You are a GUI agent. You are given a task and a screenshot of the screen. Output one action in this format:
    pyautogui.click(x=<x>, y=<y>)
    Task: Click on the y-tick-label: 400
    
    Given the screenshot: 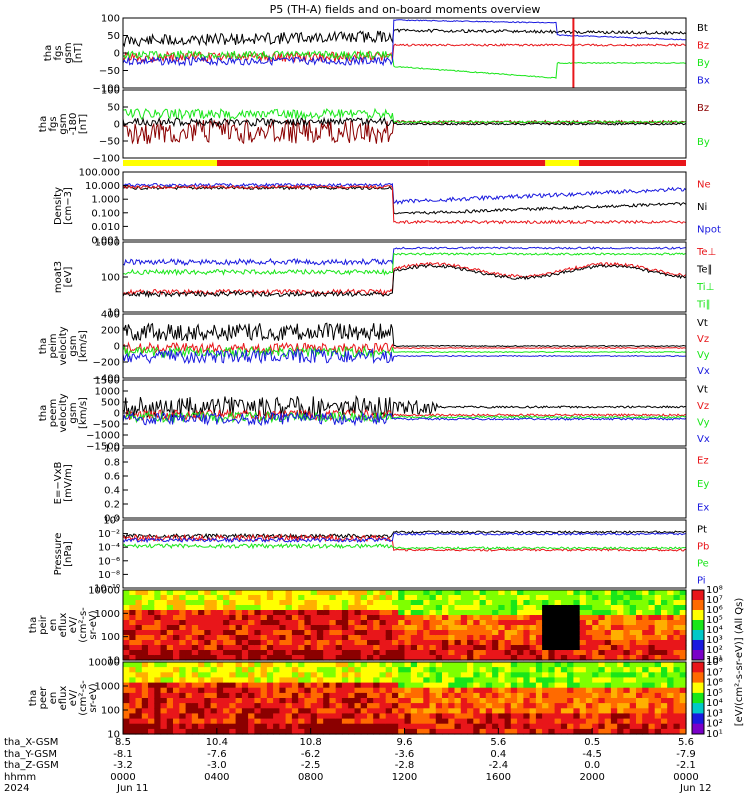 What is the action you would take?
    pyautogui.click(x=110, y=315)
    